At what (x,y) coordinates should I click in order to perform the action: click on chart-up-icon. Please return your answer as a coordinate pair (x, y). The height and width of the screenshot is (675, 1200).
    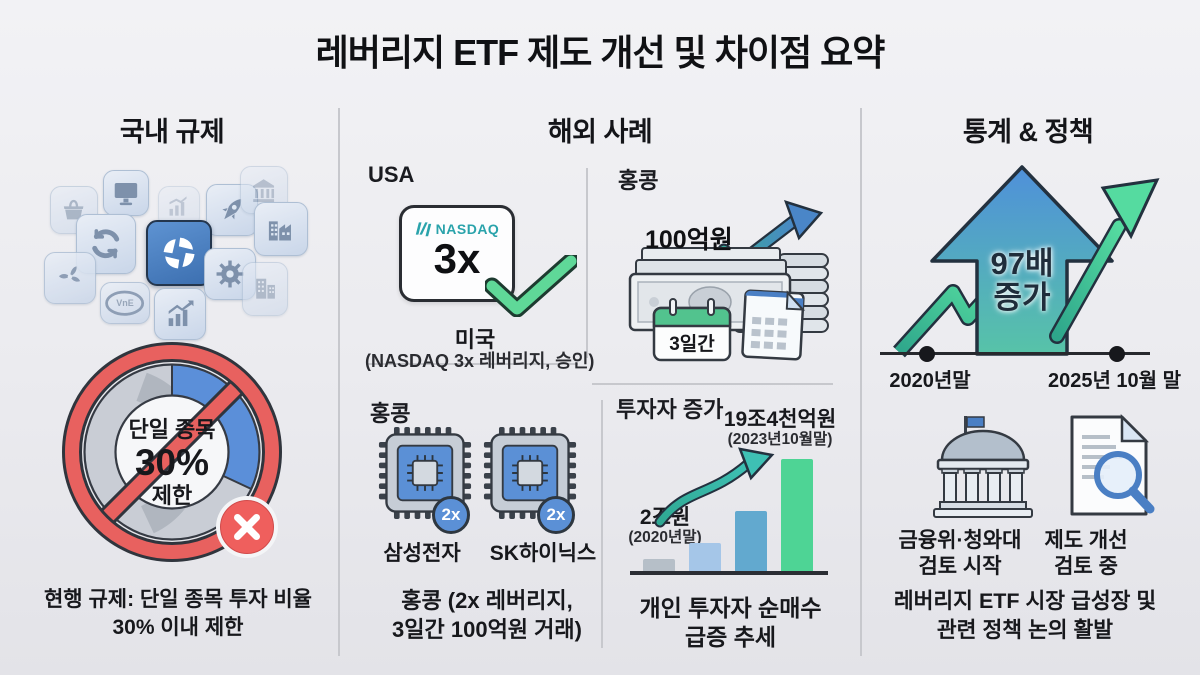
    Looking at the image, I should click on (180, 314).